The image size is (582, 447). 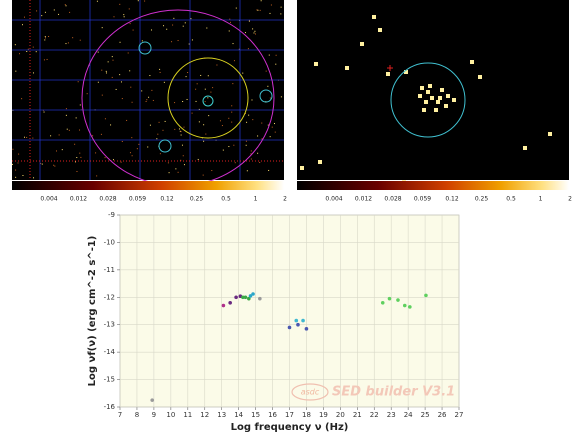 I want to click on y-tick-label: -15, so click(x=109, y=380).